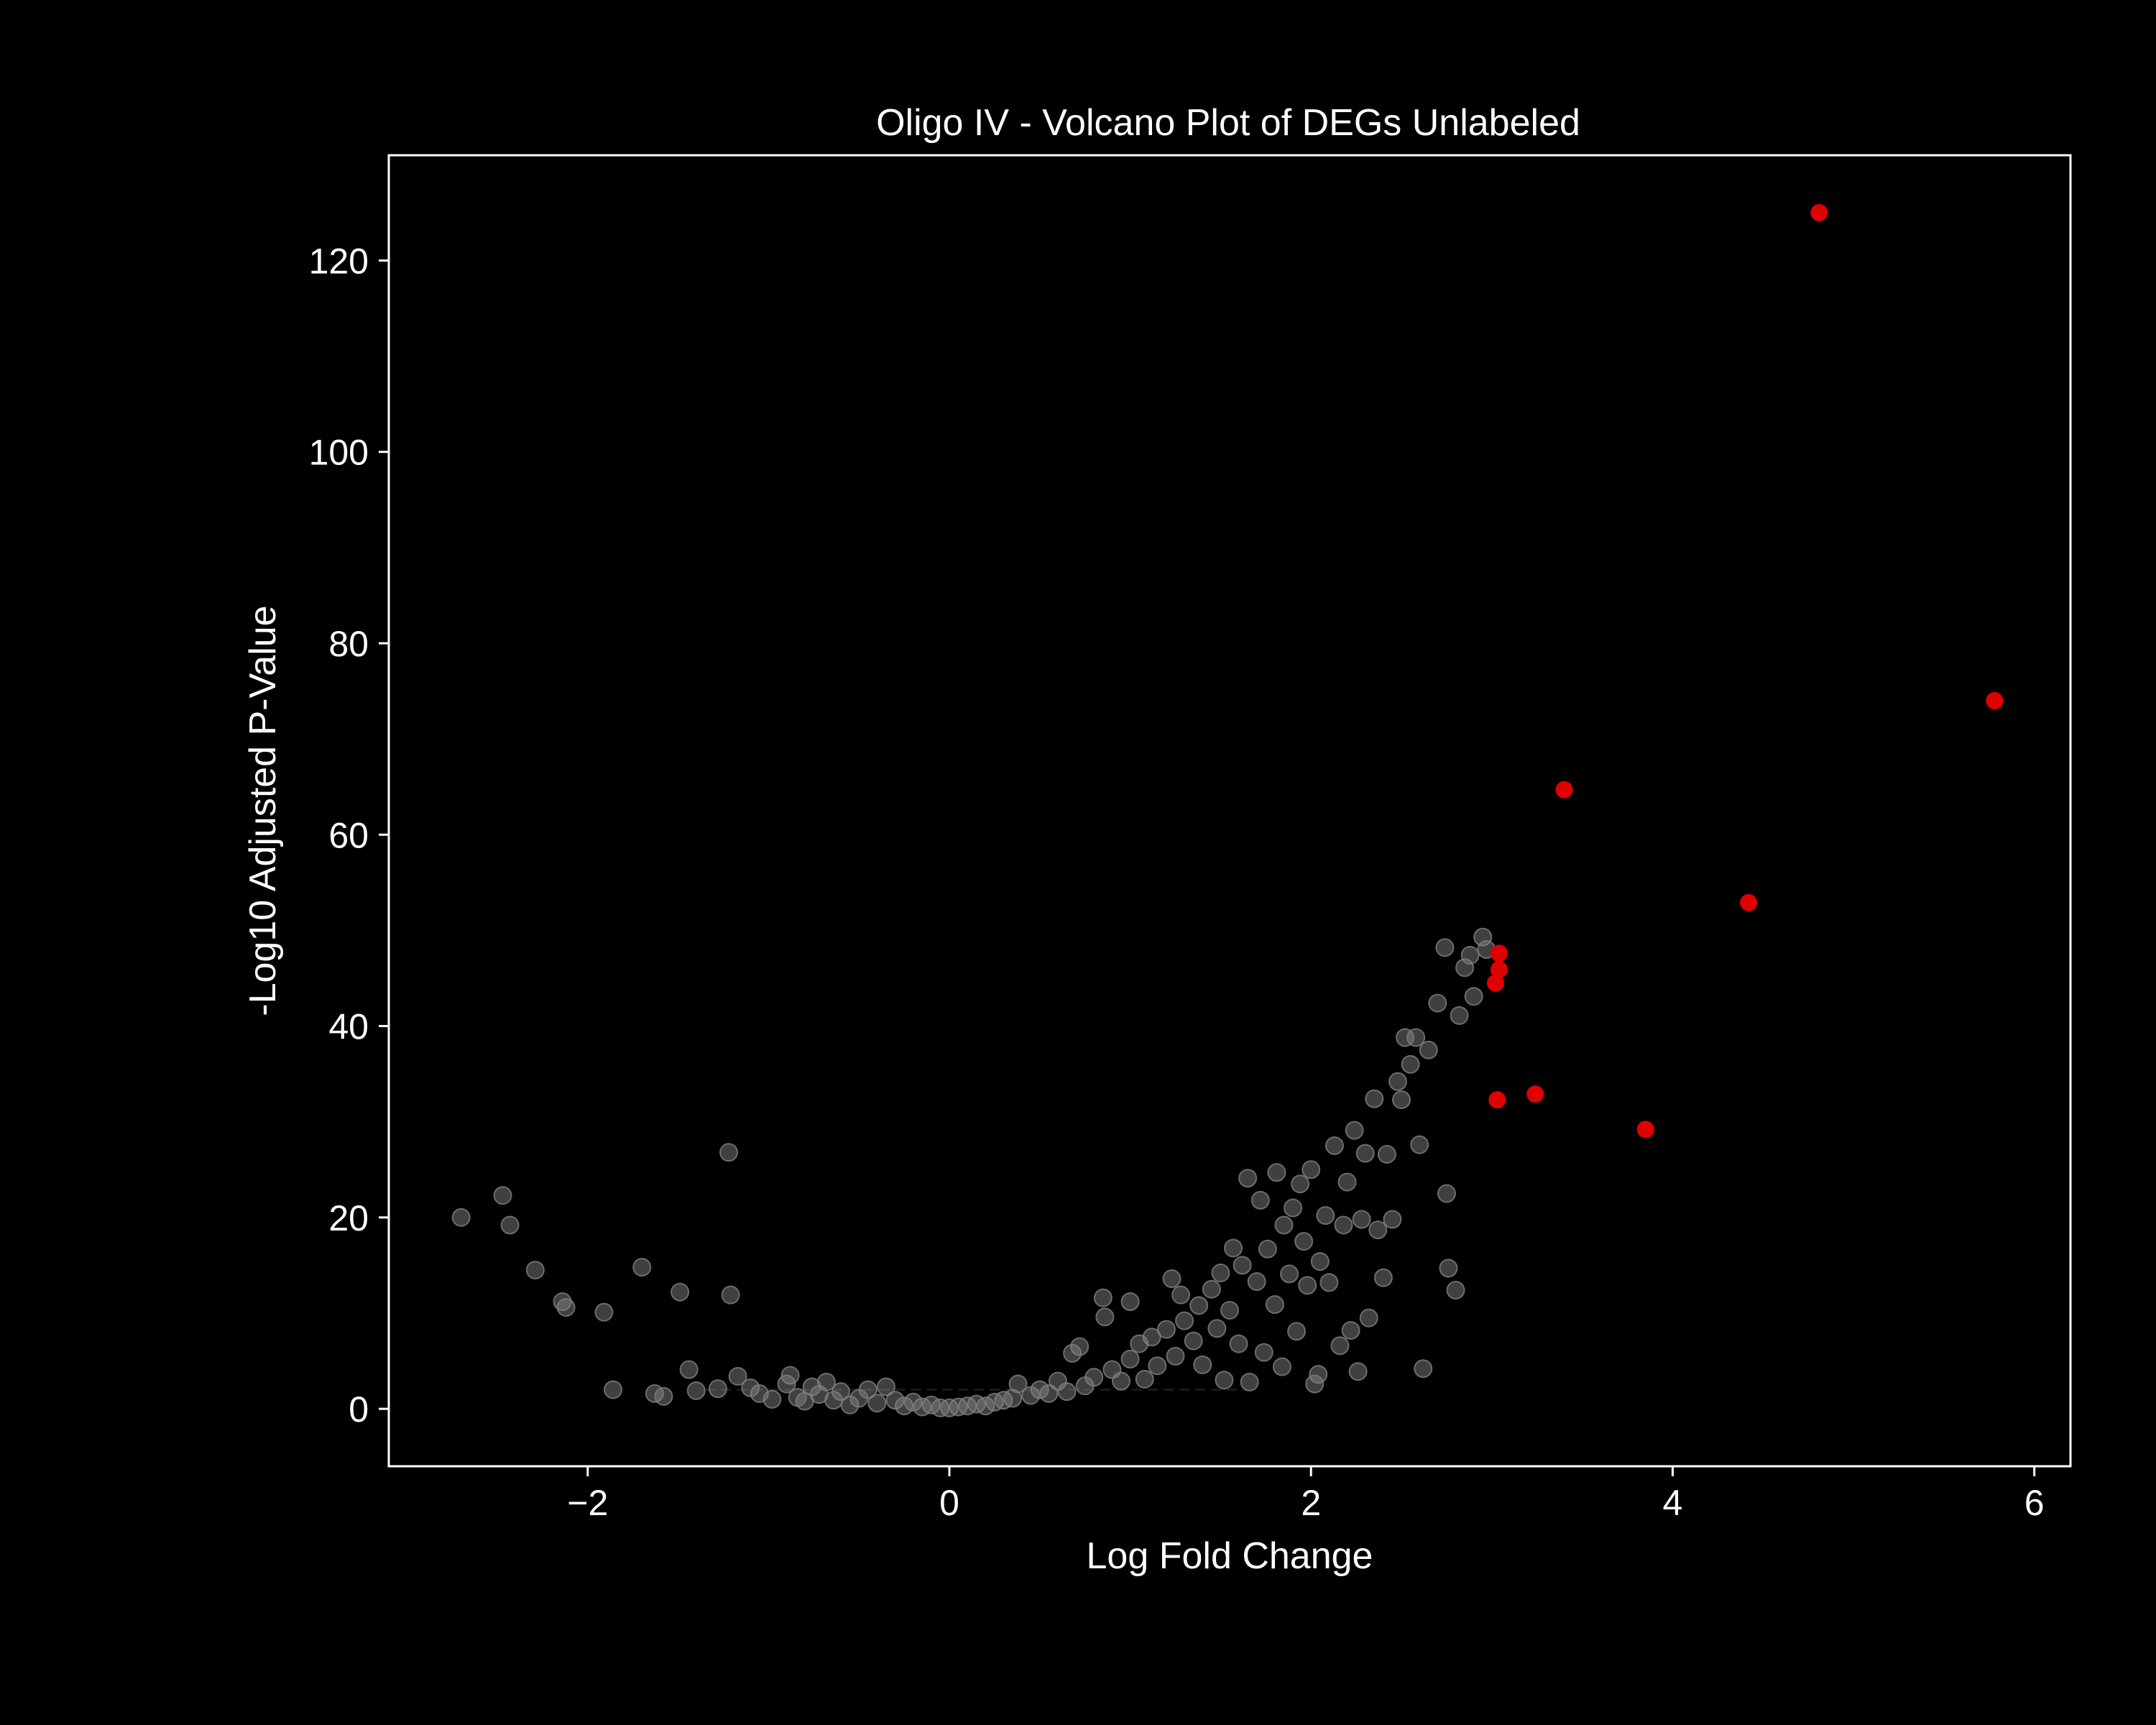  Describe the element at coordinates (359, 1409) in the screenshot. I see `y-tick-label: 0` at that location.